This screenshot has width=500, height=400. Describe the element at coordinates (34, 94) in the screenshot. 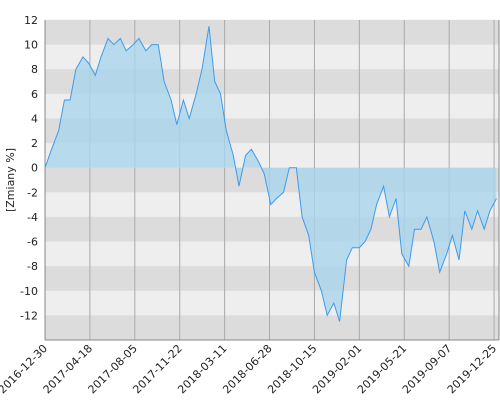

I see `y-tick-label: 6` at that location.